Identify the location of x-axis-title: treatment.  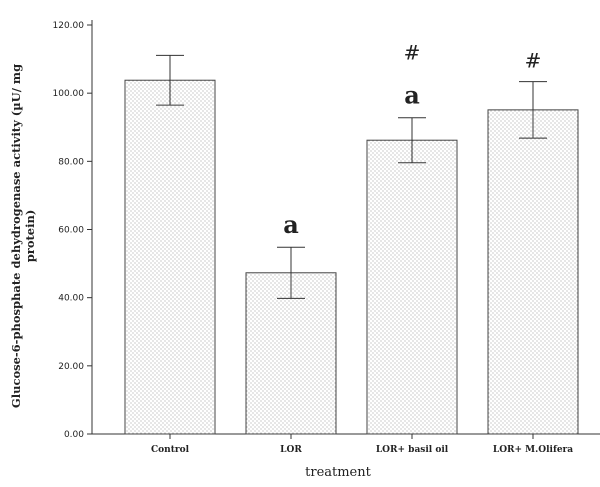
(338, 472).